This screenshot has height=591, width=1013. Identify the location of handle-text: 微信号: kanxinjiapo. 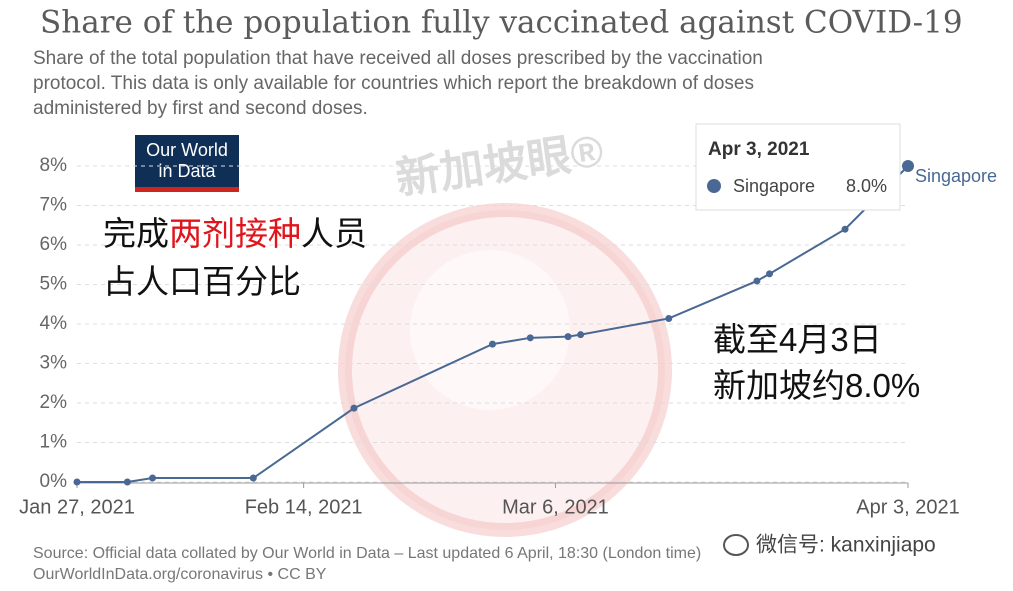
(846, 545).